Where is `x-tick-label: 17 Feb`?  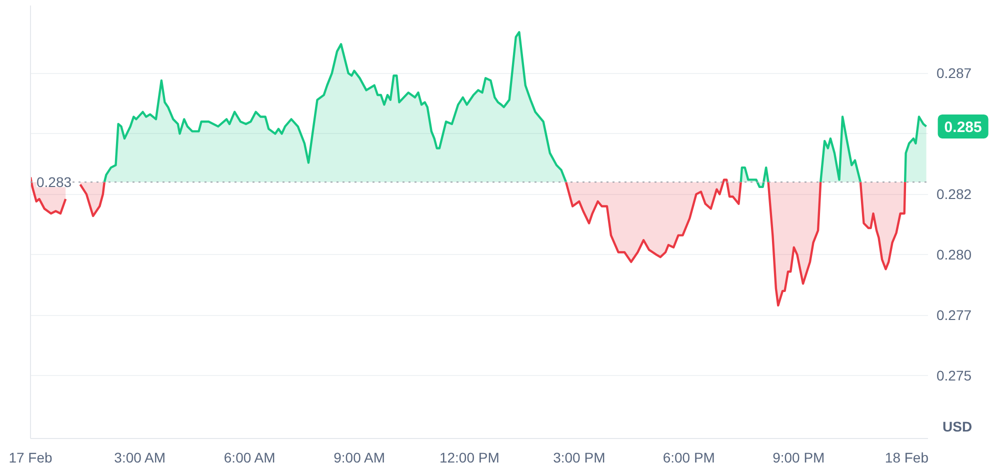 x-tick-label: 17 Feb is located at coordinates (30, 458).